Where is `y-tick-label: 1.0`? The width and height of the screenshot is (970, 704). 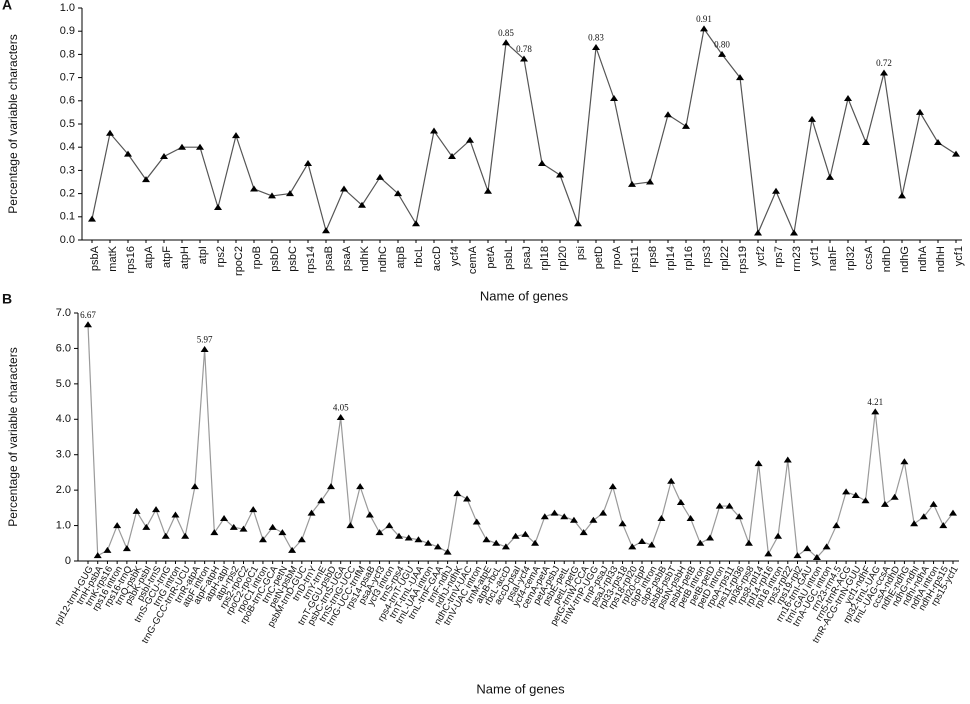
y-tick-label: 1.0 is located at coordinates (67, 8).